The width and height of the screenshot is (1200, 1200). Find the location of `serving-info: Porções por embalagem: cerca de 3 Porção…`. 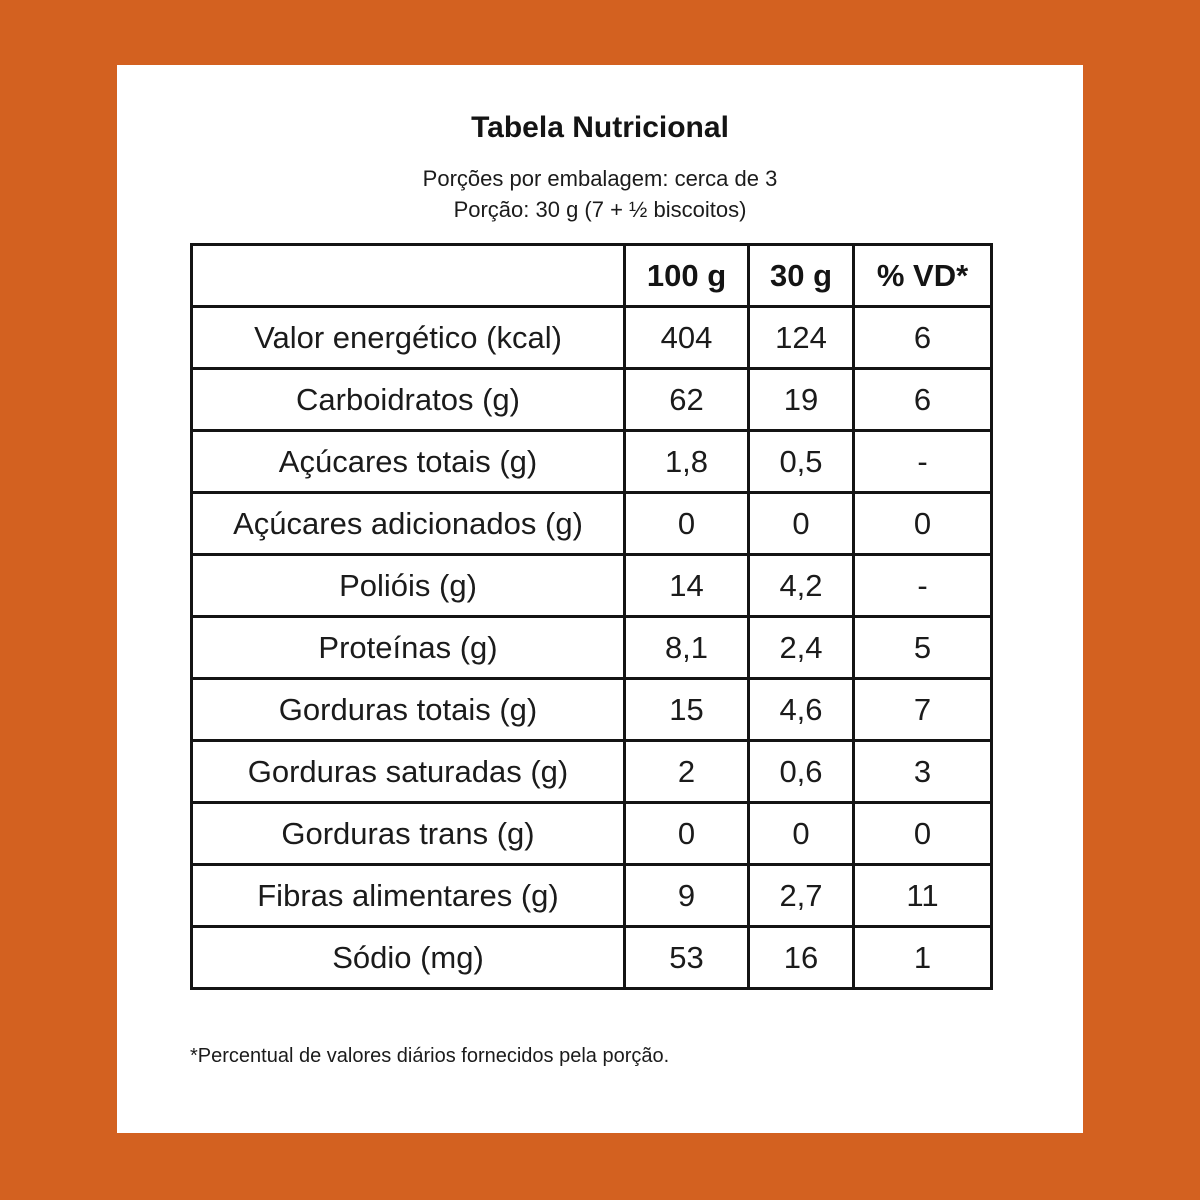

serving-info: Porções por embalagem: cerca de 3 Porção… is located at coordinates (600, 194).